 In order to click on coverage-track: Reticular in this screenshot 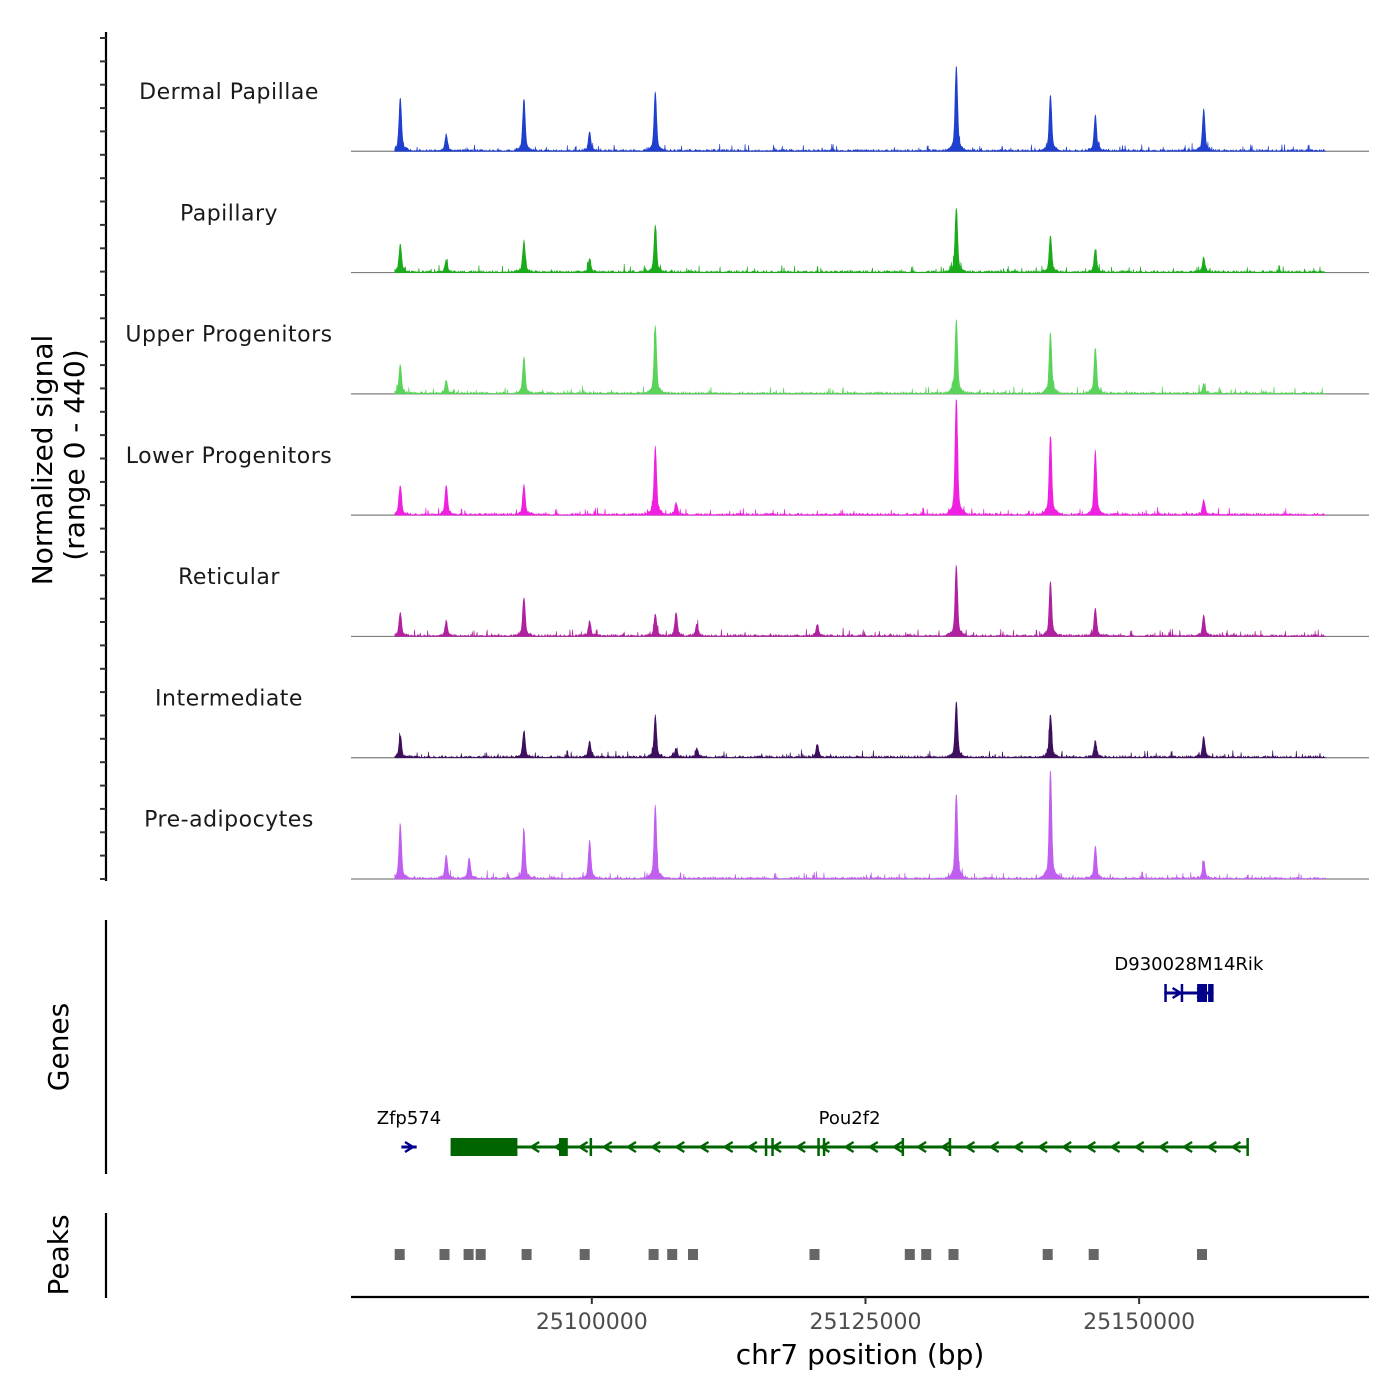, I will do `click(773, 601)`.